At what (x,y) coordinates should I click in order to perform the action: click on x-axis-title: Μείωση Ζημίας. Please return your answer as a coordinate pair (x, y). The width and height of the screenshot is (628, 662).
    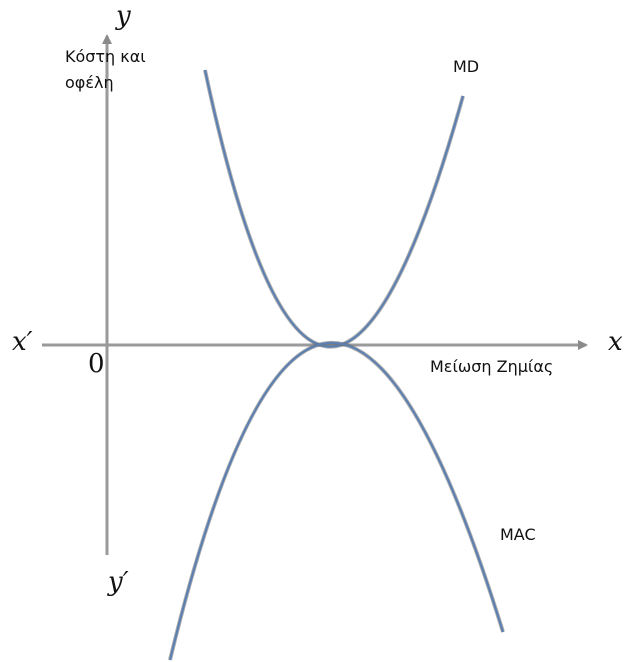
    Looking at the image, I should click on (491, 366).